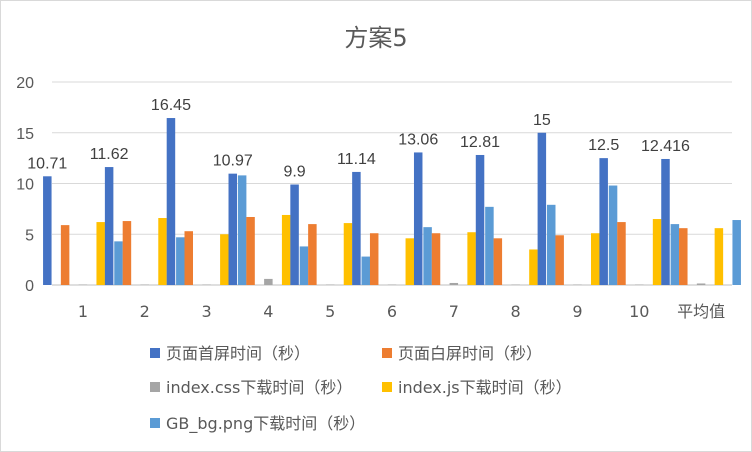 This screenshot has height=452, width=752. Describe the element at coordinates (542, 120) in the screenshot. I see `data-label: 15` at that location.